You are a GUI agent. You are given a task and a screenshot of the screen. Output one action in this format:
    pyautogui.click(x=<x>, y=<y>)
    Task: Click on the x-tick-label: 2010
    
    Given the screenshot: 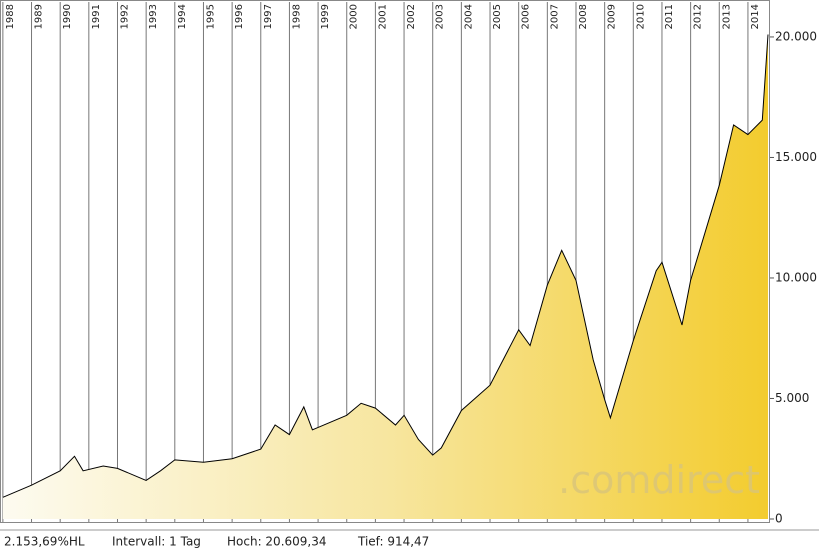 What is the action you would take?
    pyautogui.click(x=640, y=16)
    